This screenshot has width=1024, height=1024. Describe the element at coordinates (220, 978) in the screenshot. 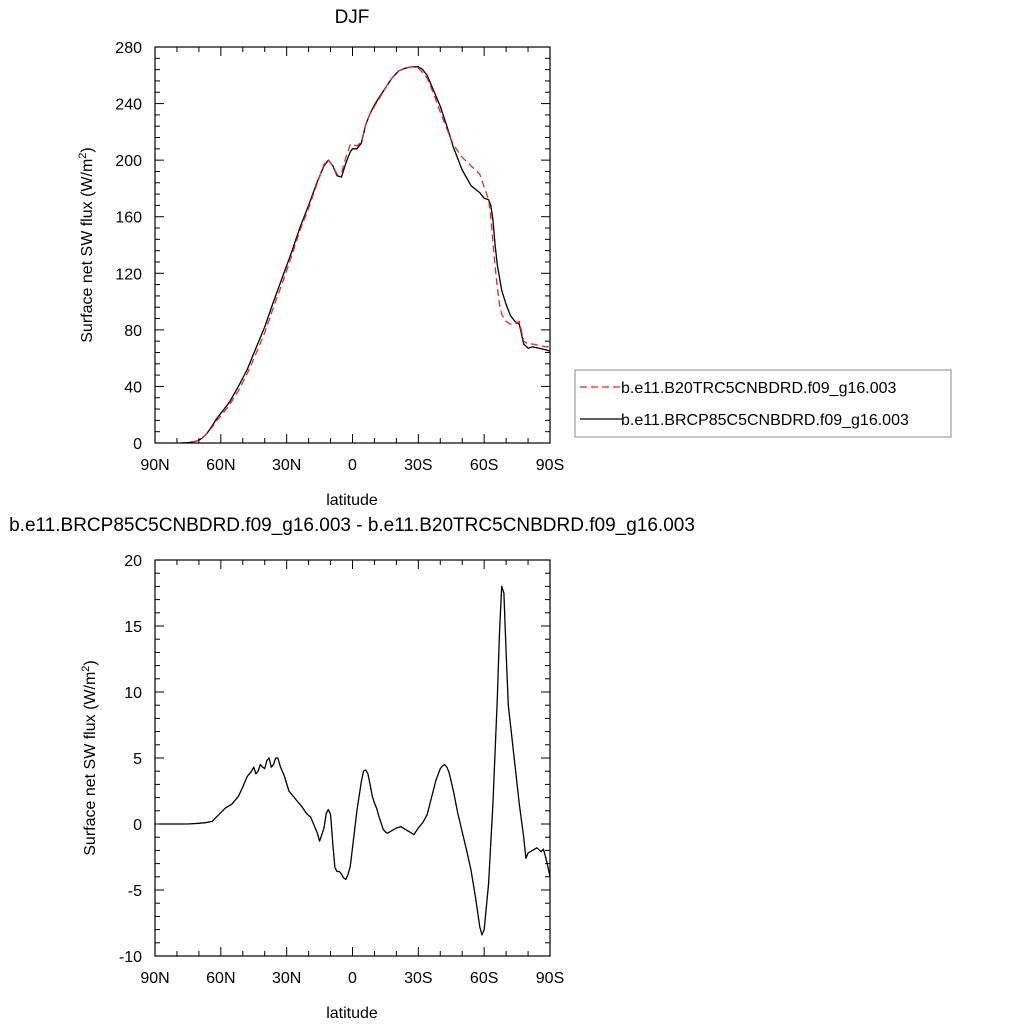

I see `bottom-chart-x-tick-label: 60N` at that location.